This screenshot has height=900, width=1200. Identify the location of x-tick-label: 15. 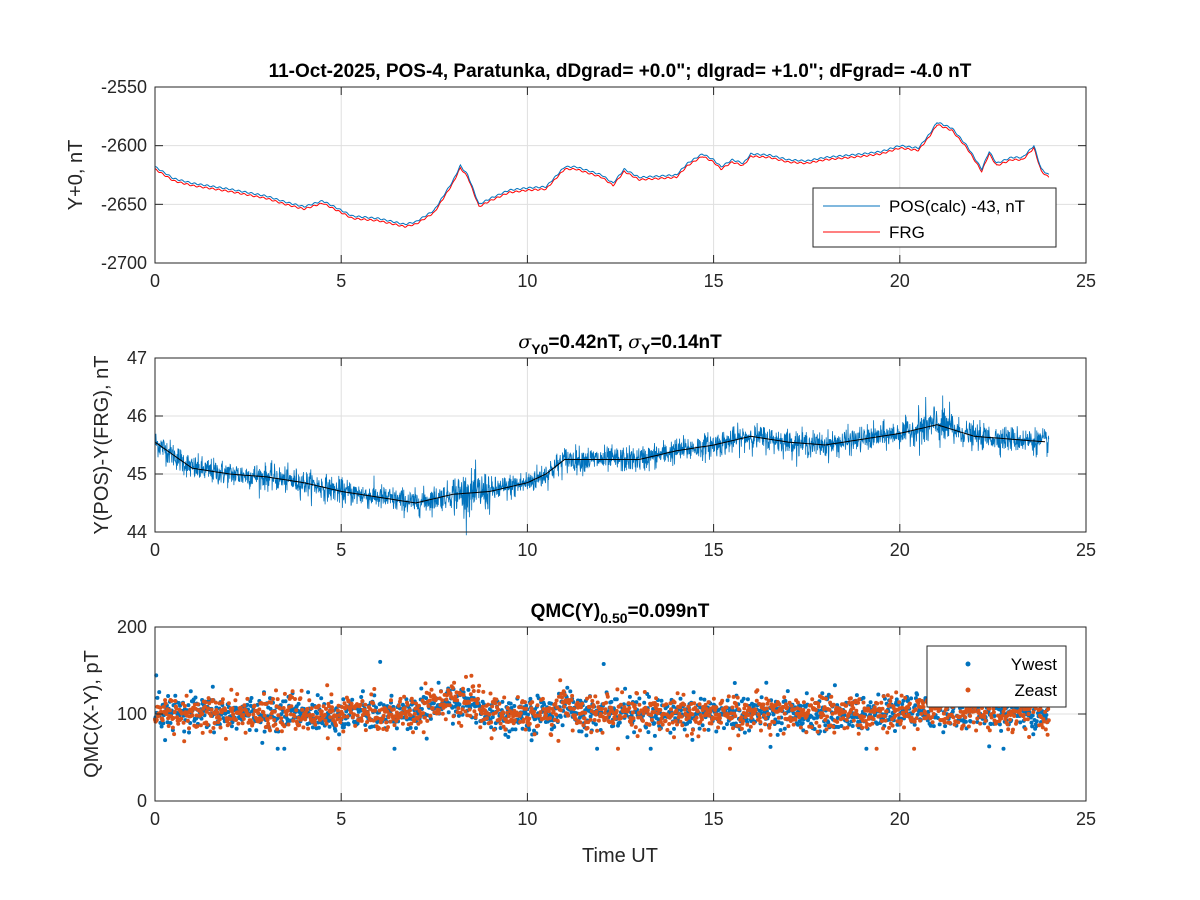
(714, 819).